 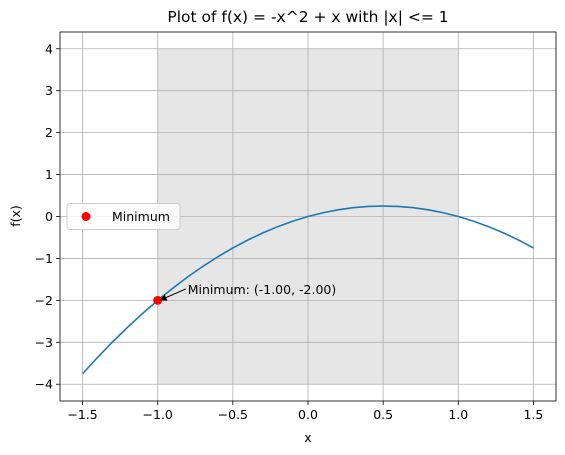 I want to click on y-axis-label: f(x), so click(x=15, y=216).